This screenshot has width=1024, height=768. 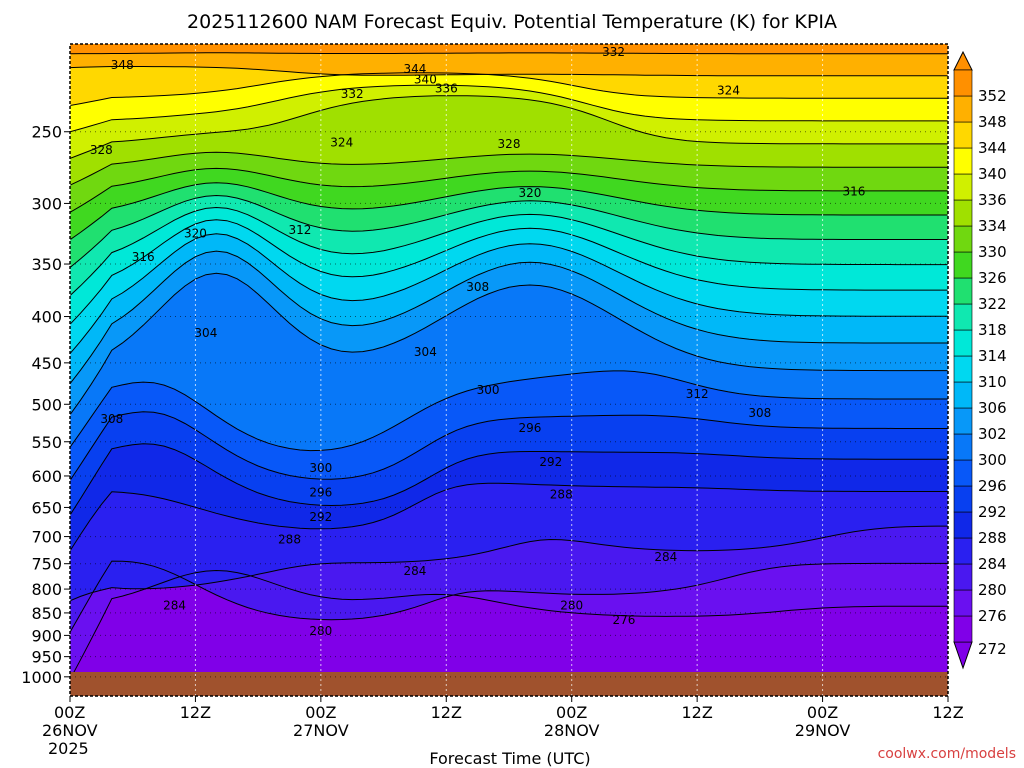 I want to click on colorbar-label-288: 288, so click(x=992, y=538).